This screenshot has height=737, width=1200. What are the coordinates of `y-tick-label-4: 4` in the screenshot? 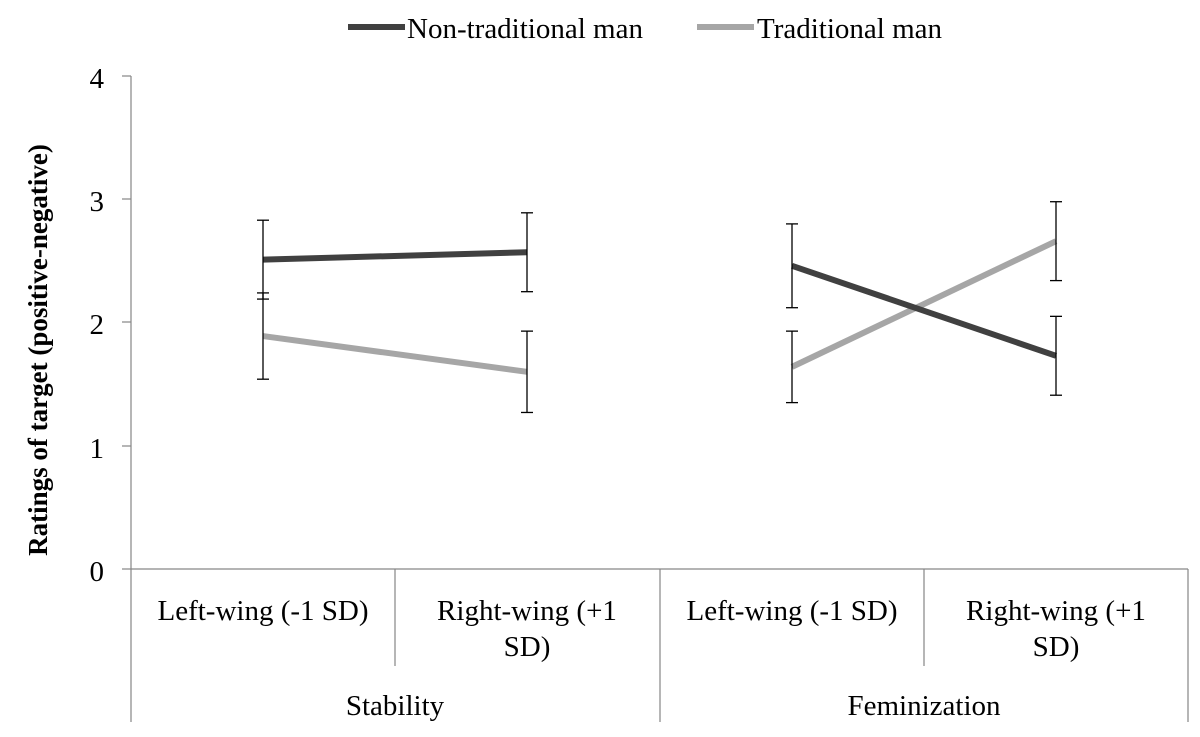 It's located at (97, 79).